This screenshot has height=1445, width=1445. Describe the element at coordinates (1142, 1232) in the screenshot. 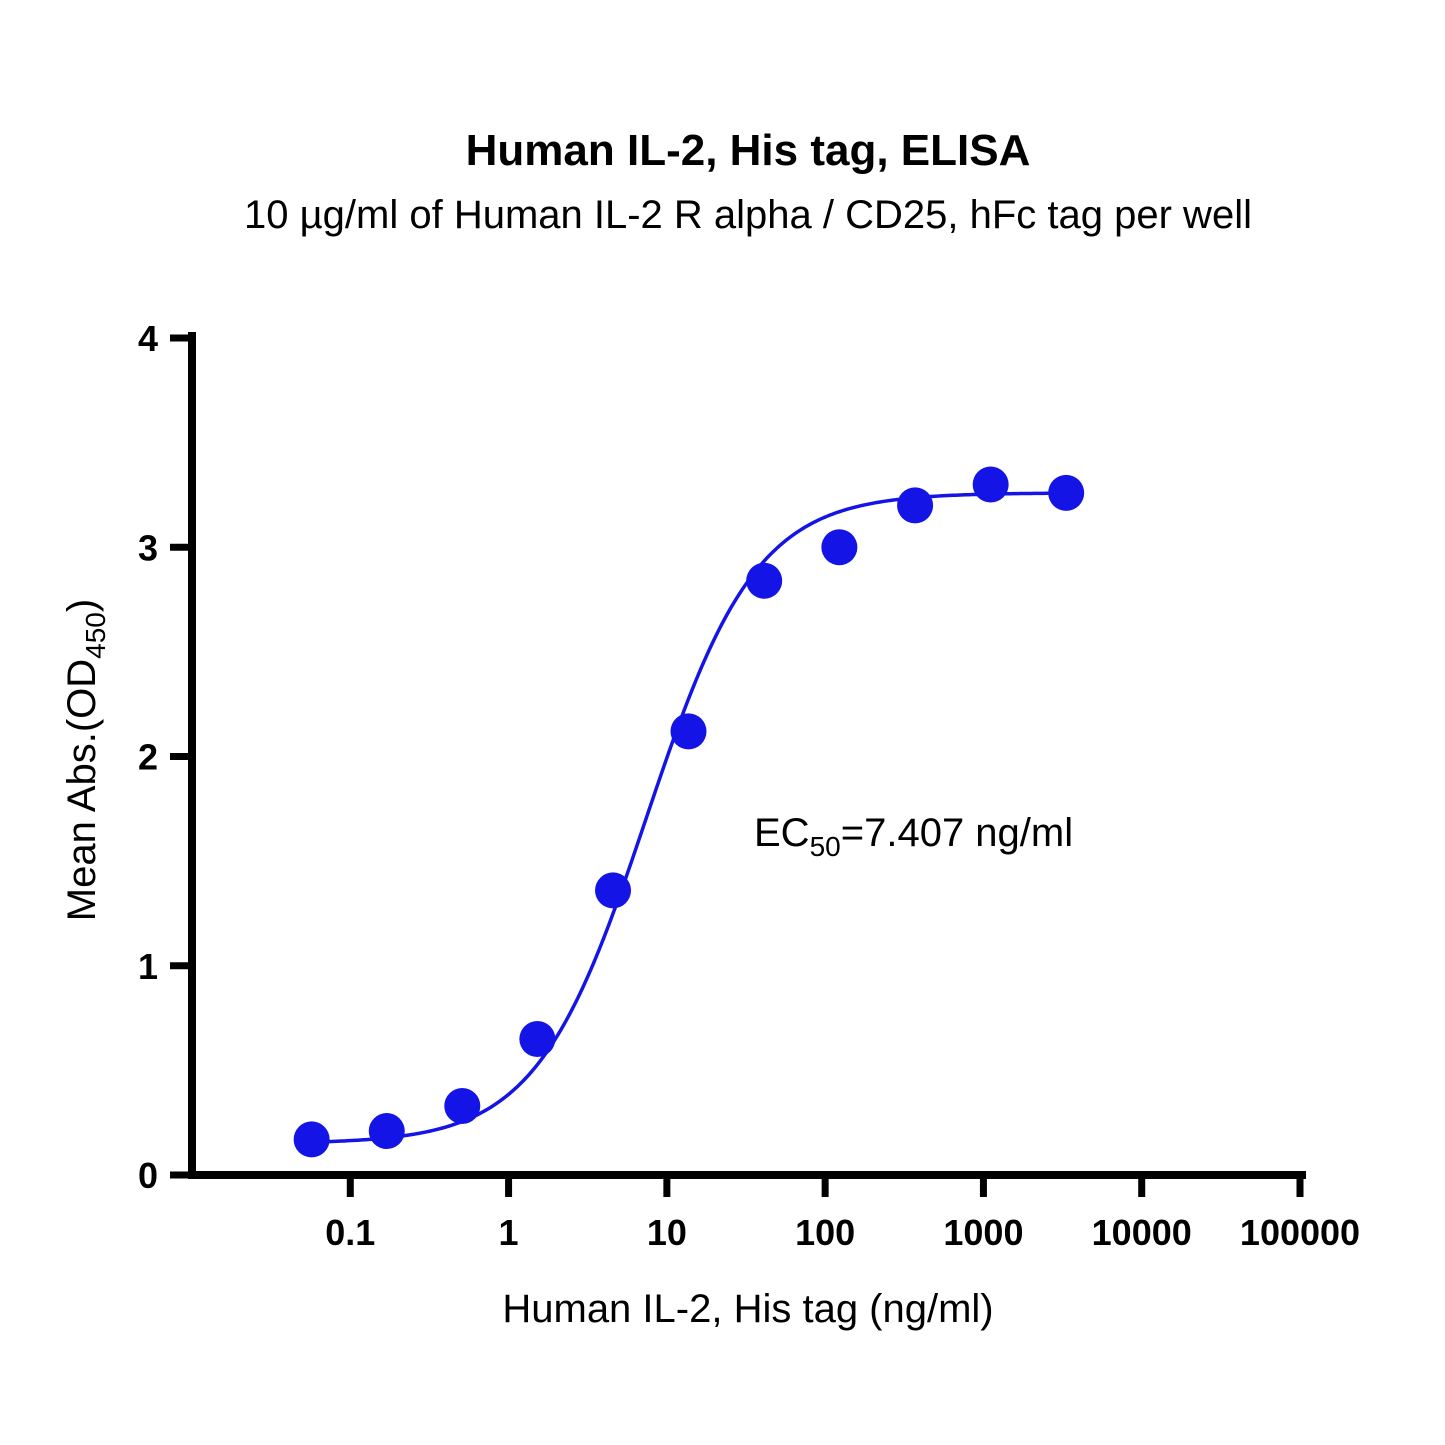

I see `x-tick-label: 10000` at that location.